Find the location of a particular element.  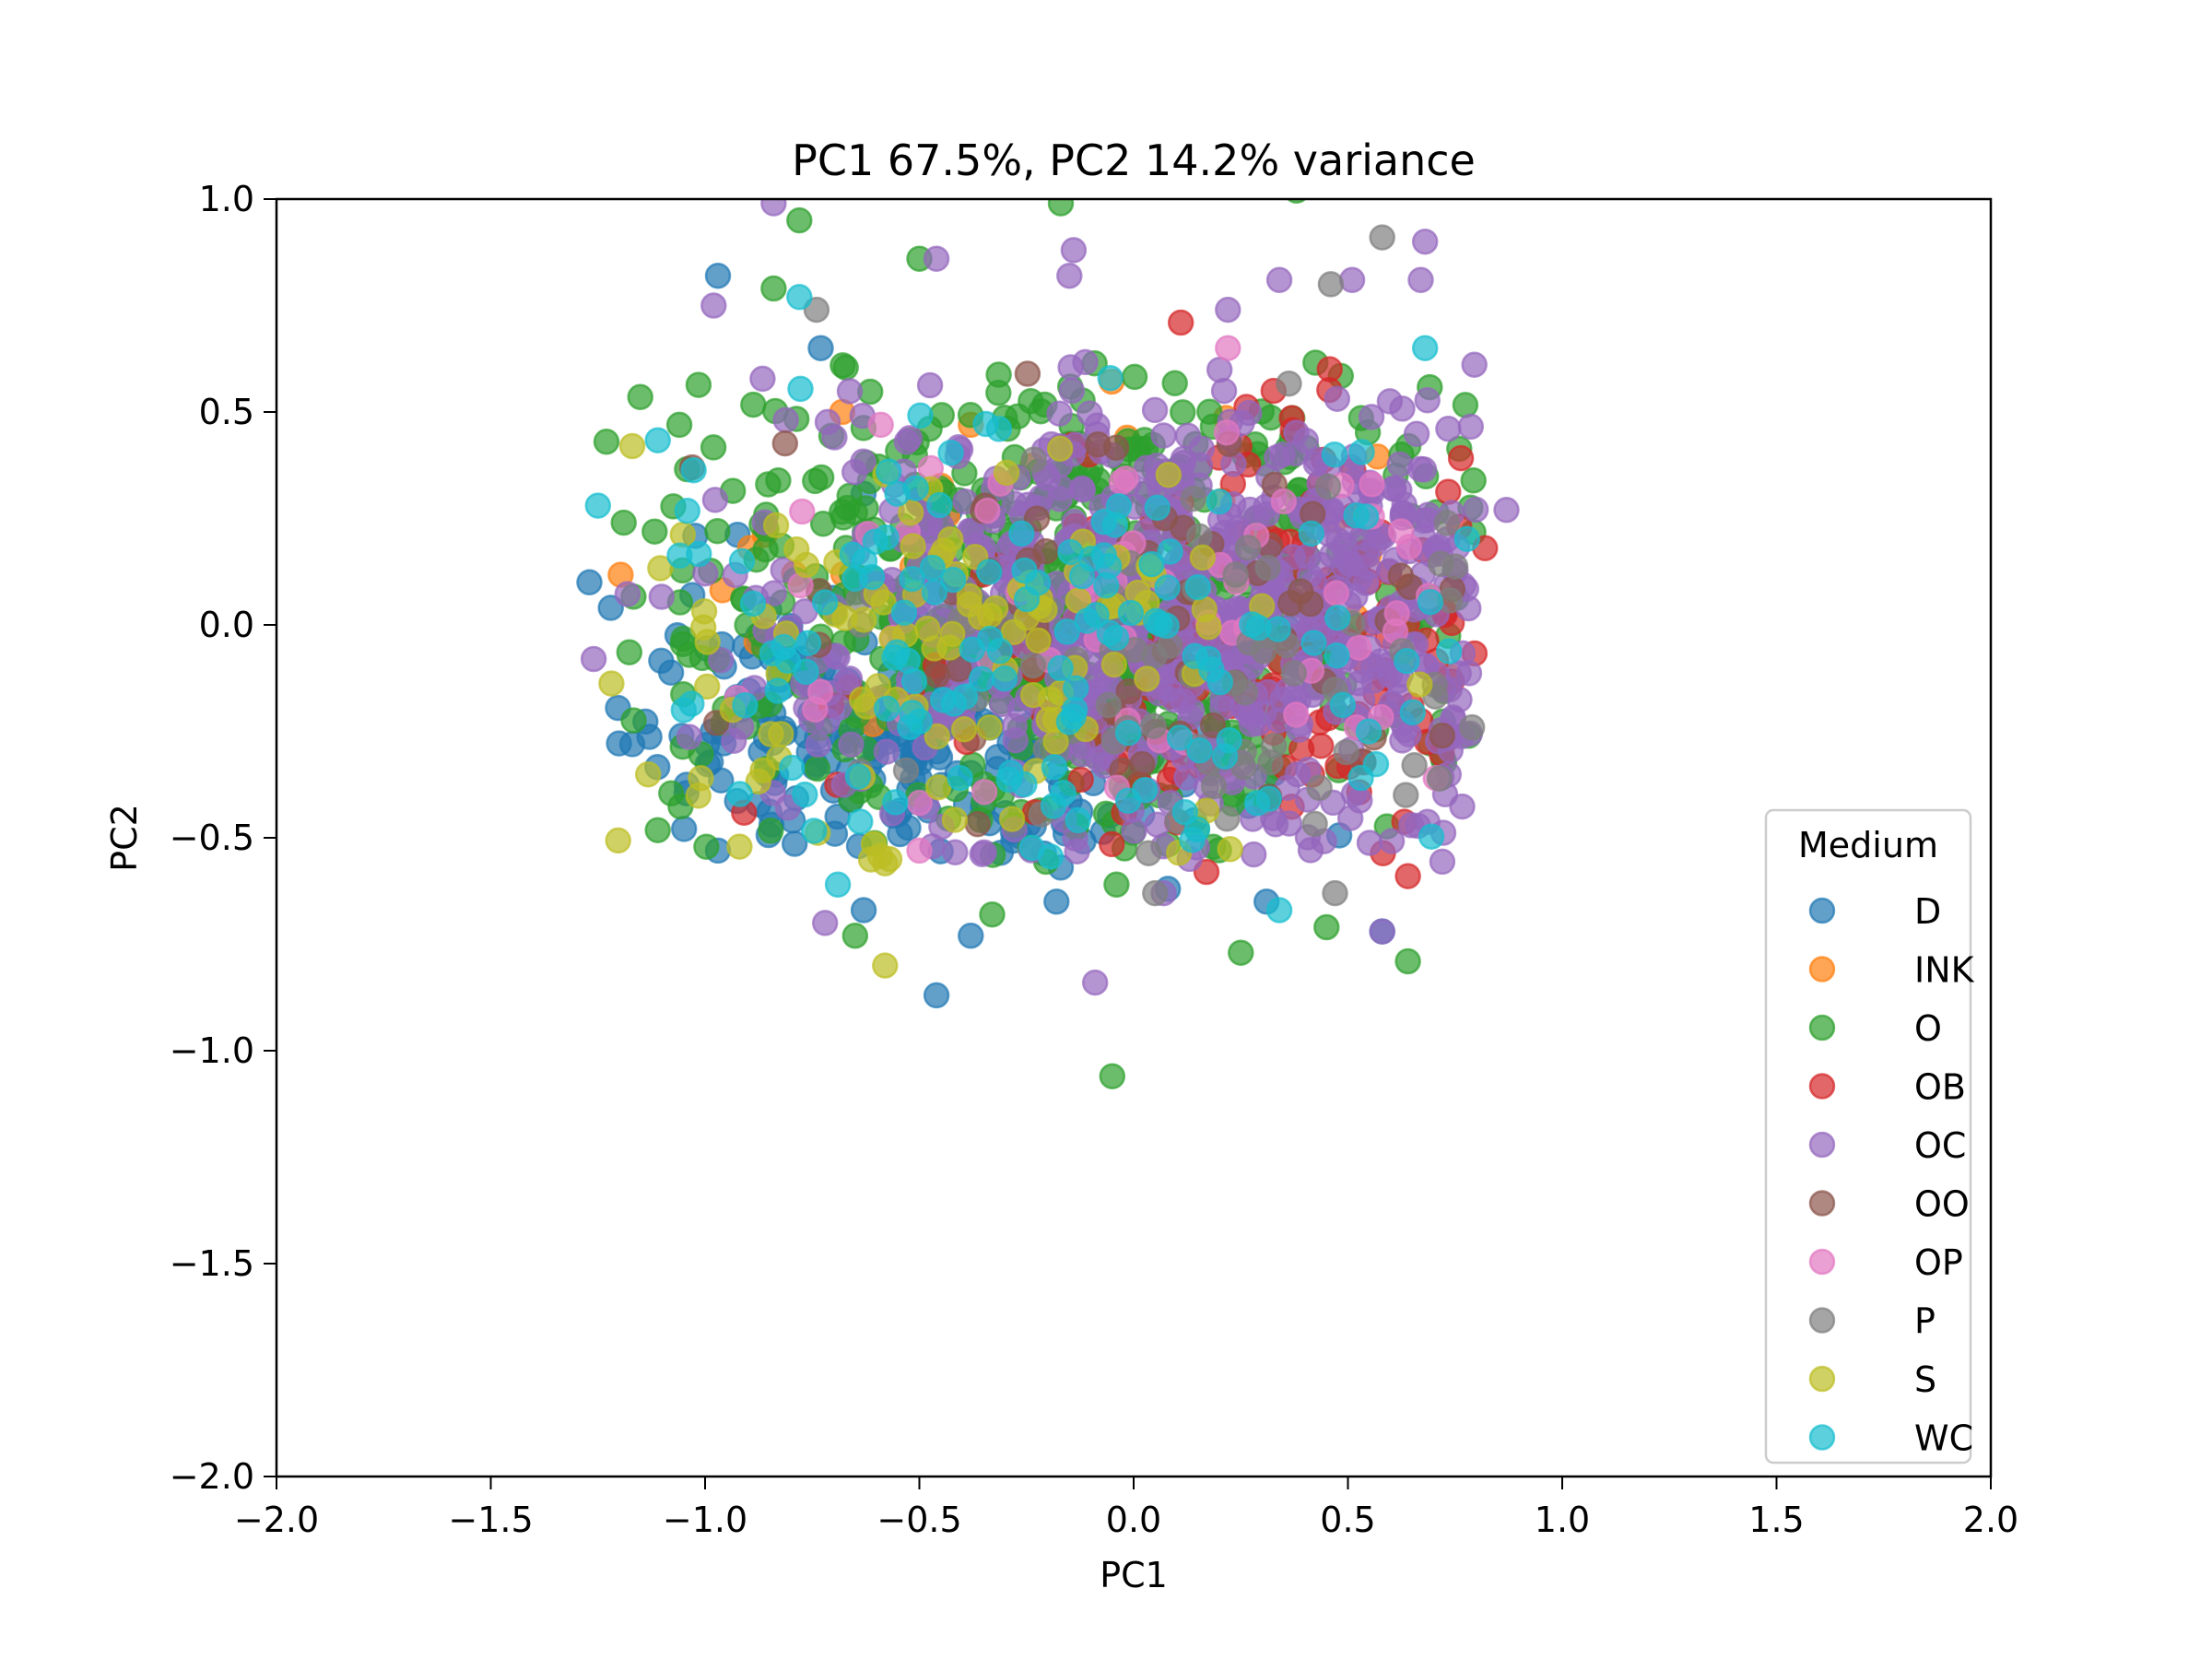

legend-label: OP is located at coordinates (1938, 1262).